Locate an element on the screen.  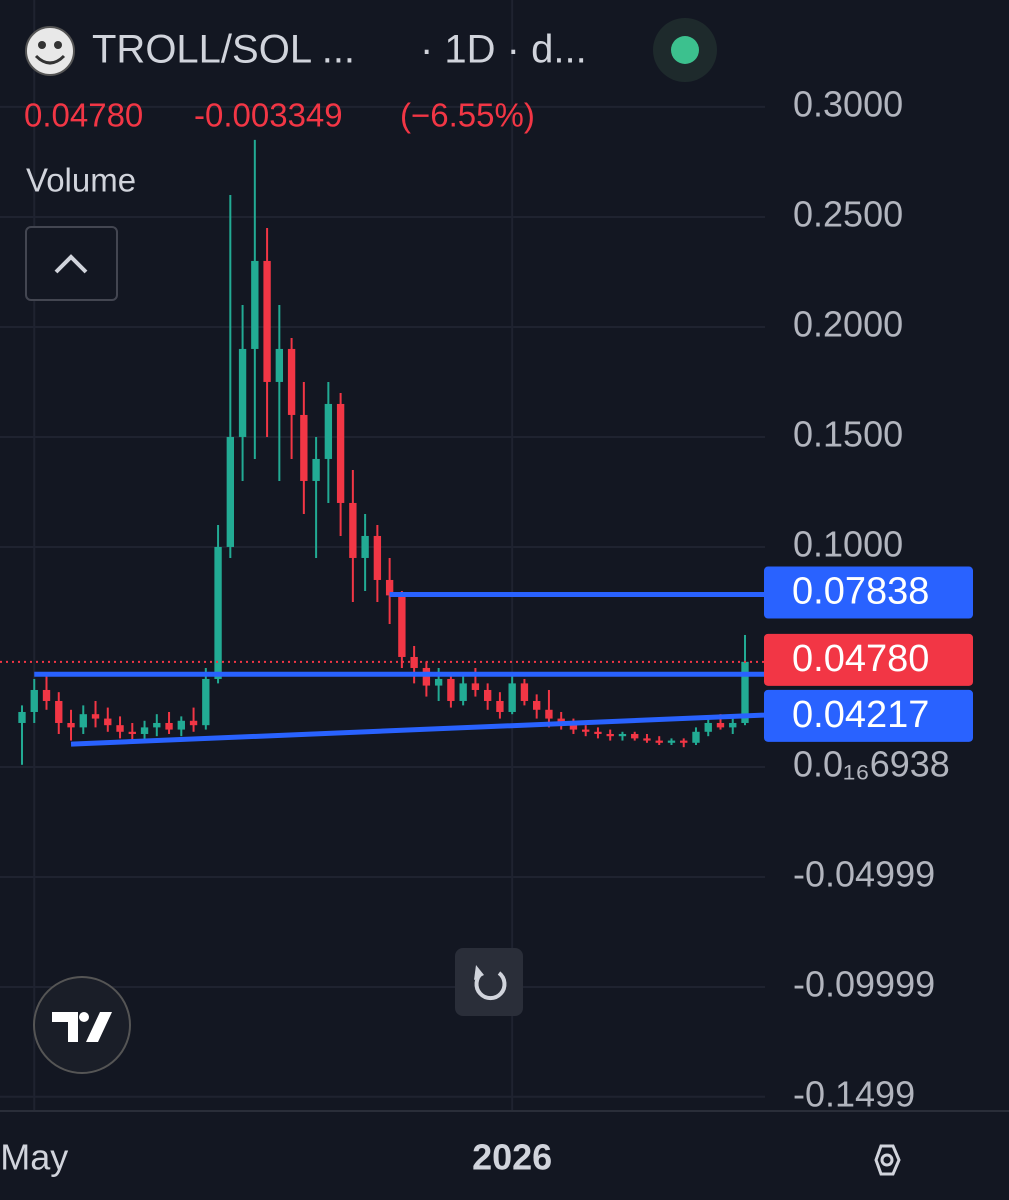
reset-arrow is located at coordinates (479, 972).